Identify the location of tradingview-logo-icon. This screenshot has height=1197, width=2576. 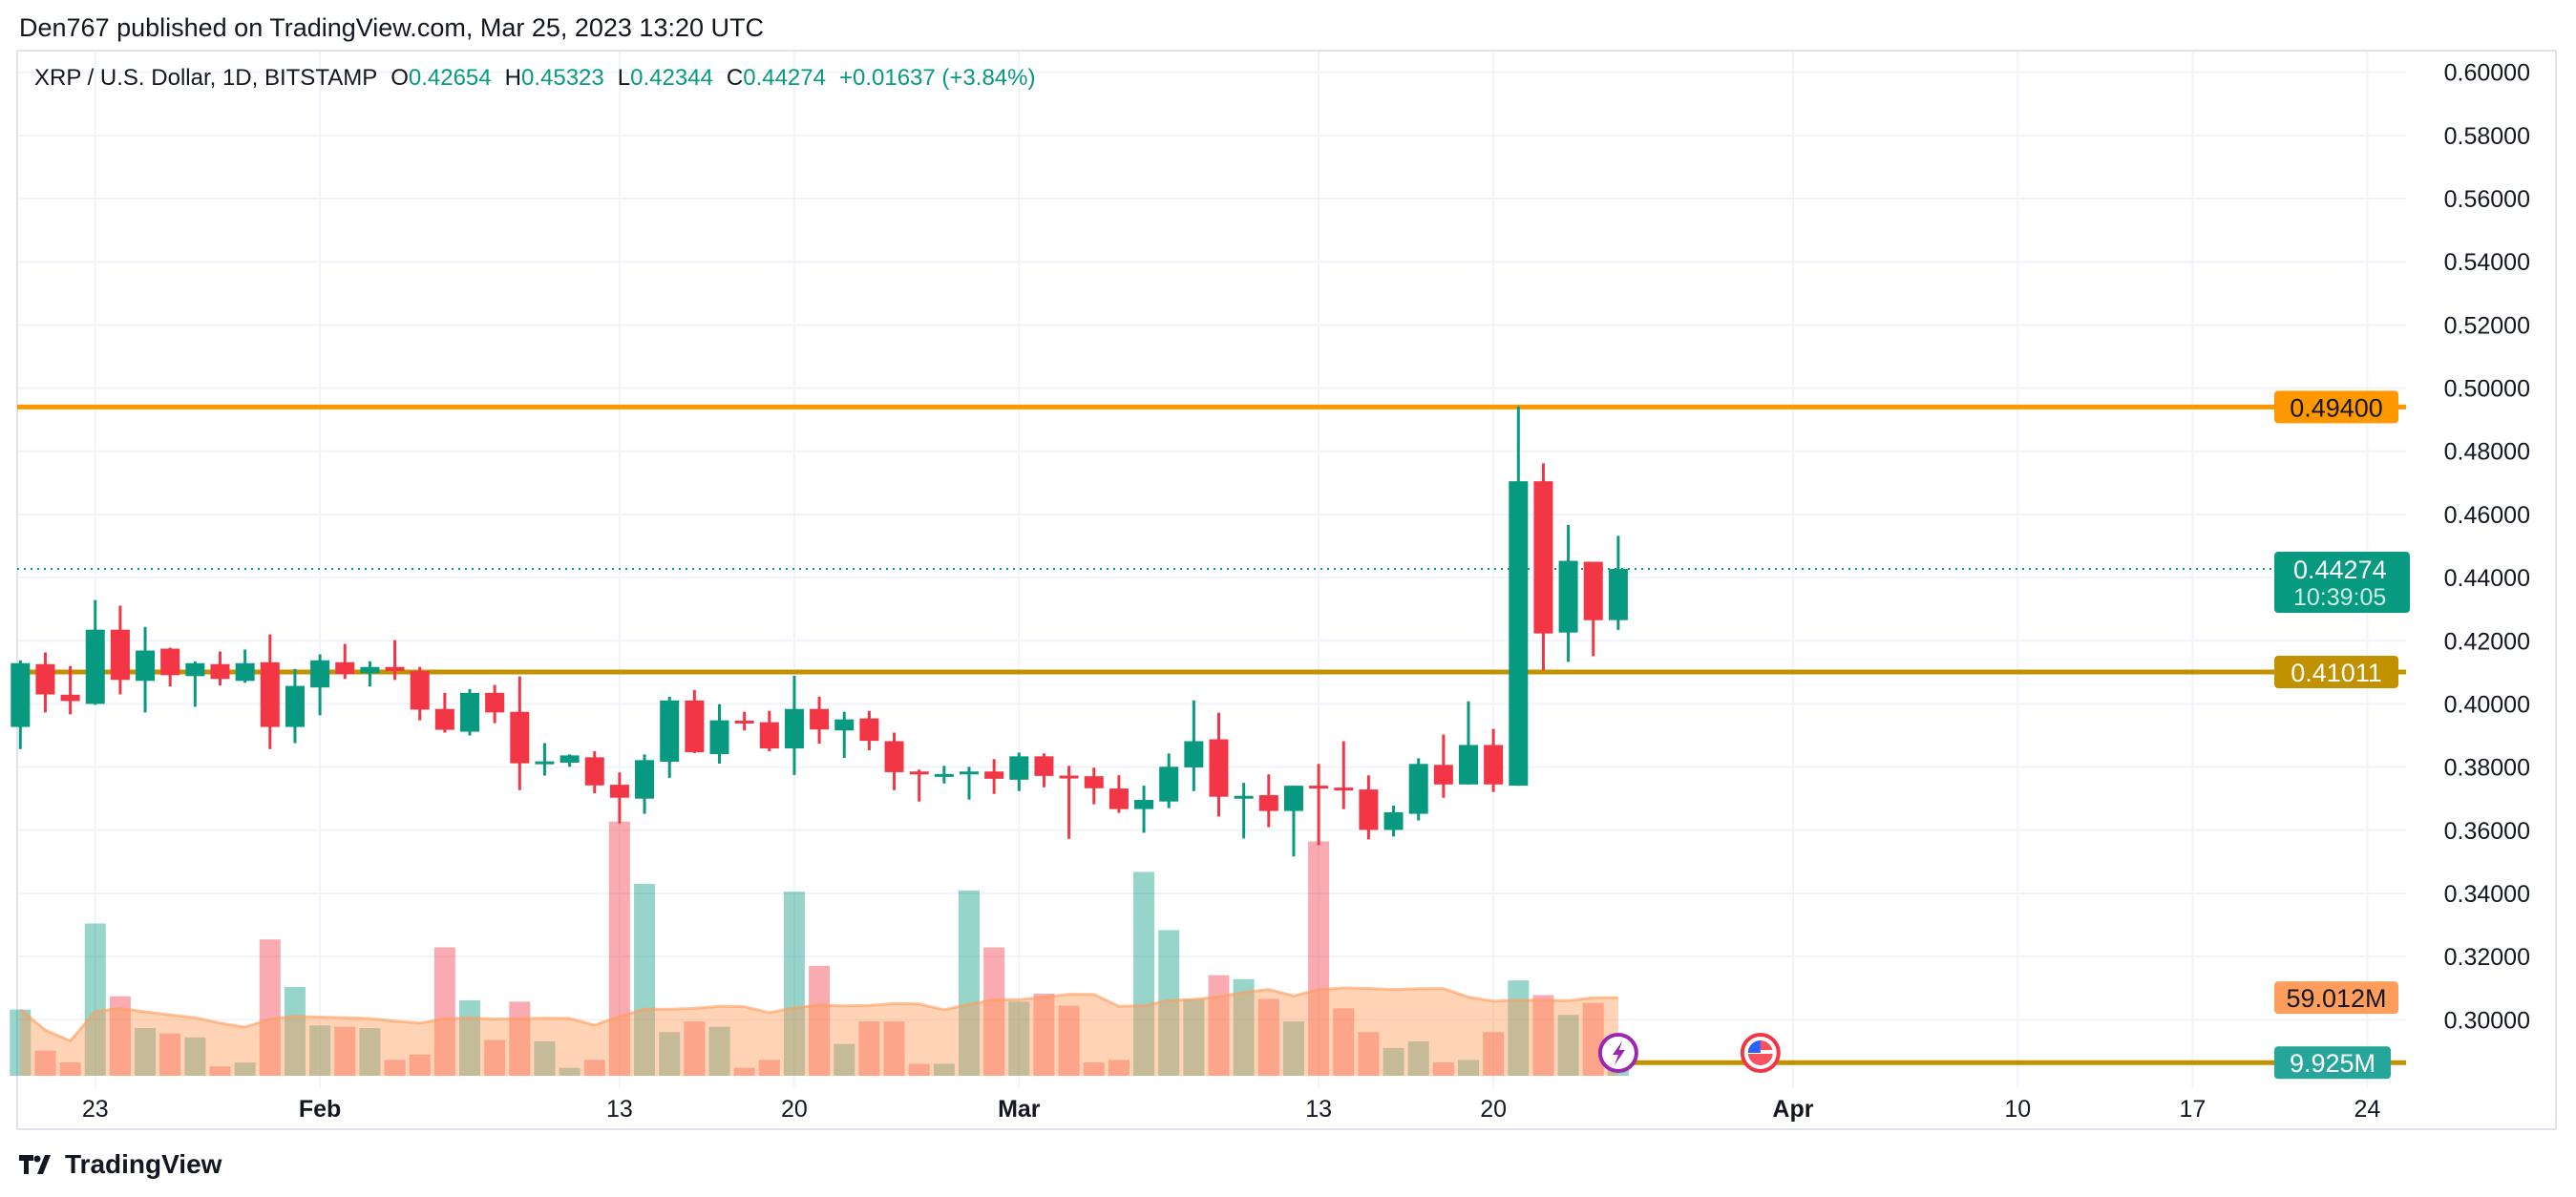
(35, 1164).